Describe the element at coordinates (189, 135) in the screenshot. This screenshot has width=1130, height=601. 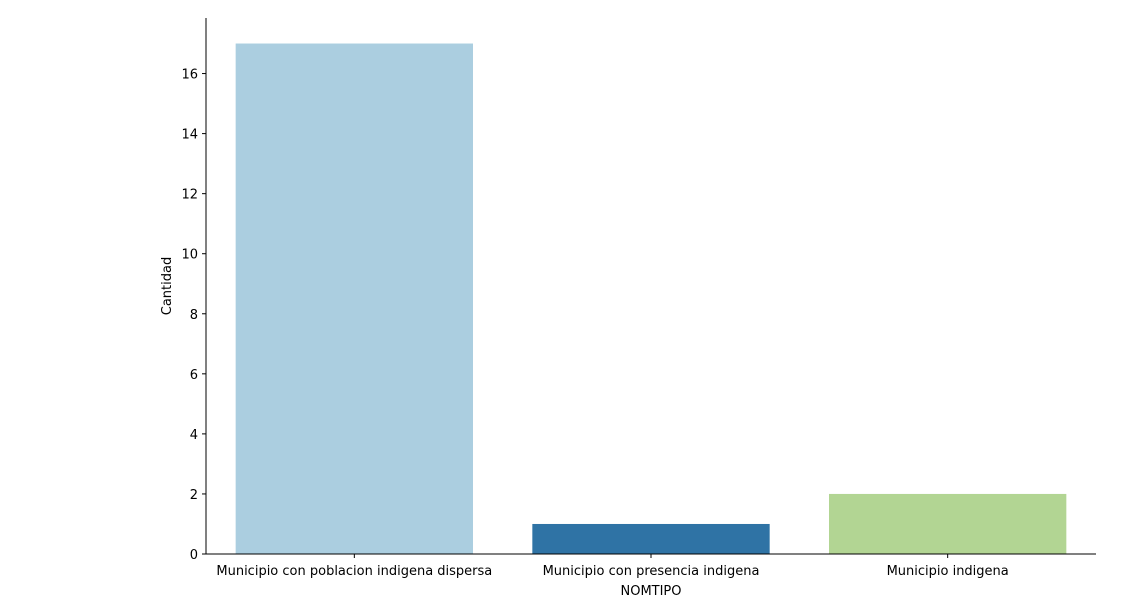
I see `y-tick-label: 14` at that location.